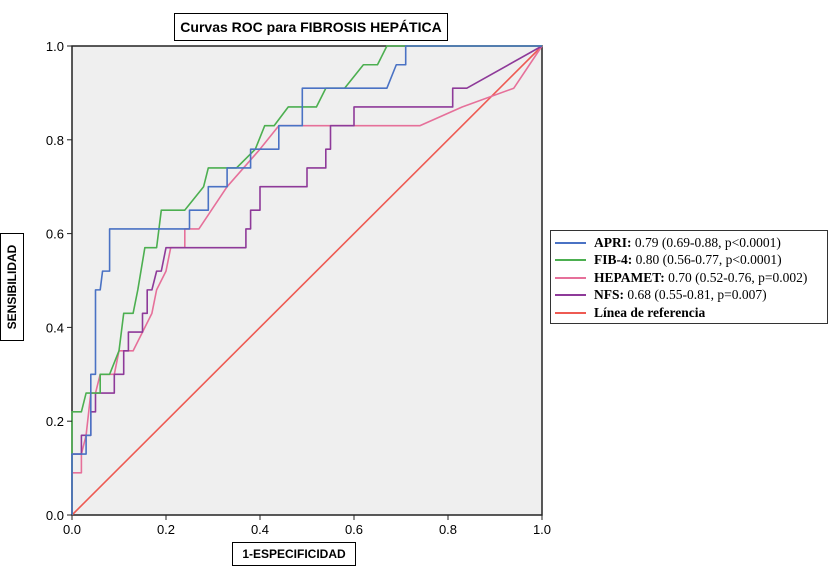 Image resolution: width=830 pixels, height=566 pixels. What do you see at coordinates (542, 529) in the screenshot?
I see `x-tick-label: 1.0` at bounding box center [542, 529].